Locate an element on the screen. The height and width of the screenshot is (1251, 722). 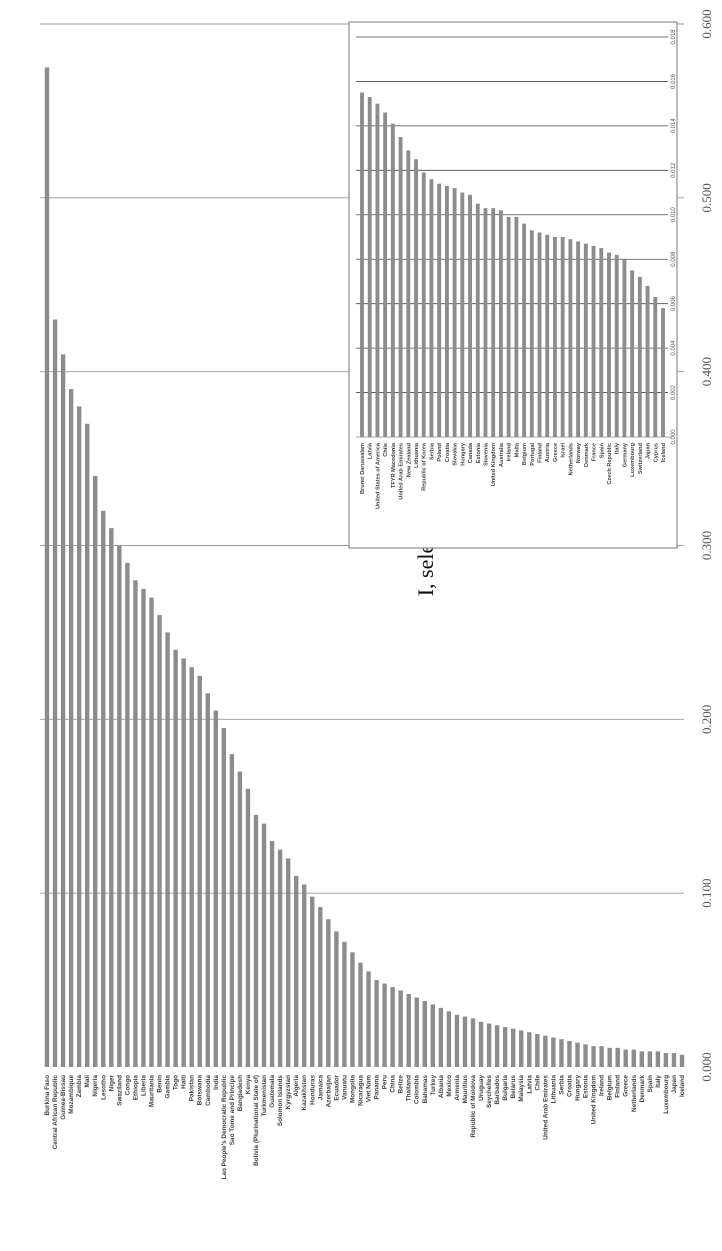
main-category-label: Kyrgyzstan is located at coordinates (288, 1092).